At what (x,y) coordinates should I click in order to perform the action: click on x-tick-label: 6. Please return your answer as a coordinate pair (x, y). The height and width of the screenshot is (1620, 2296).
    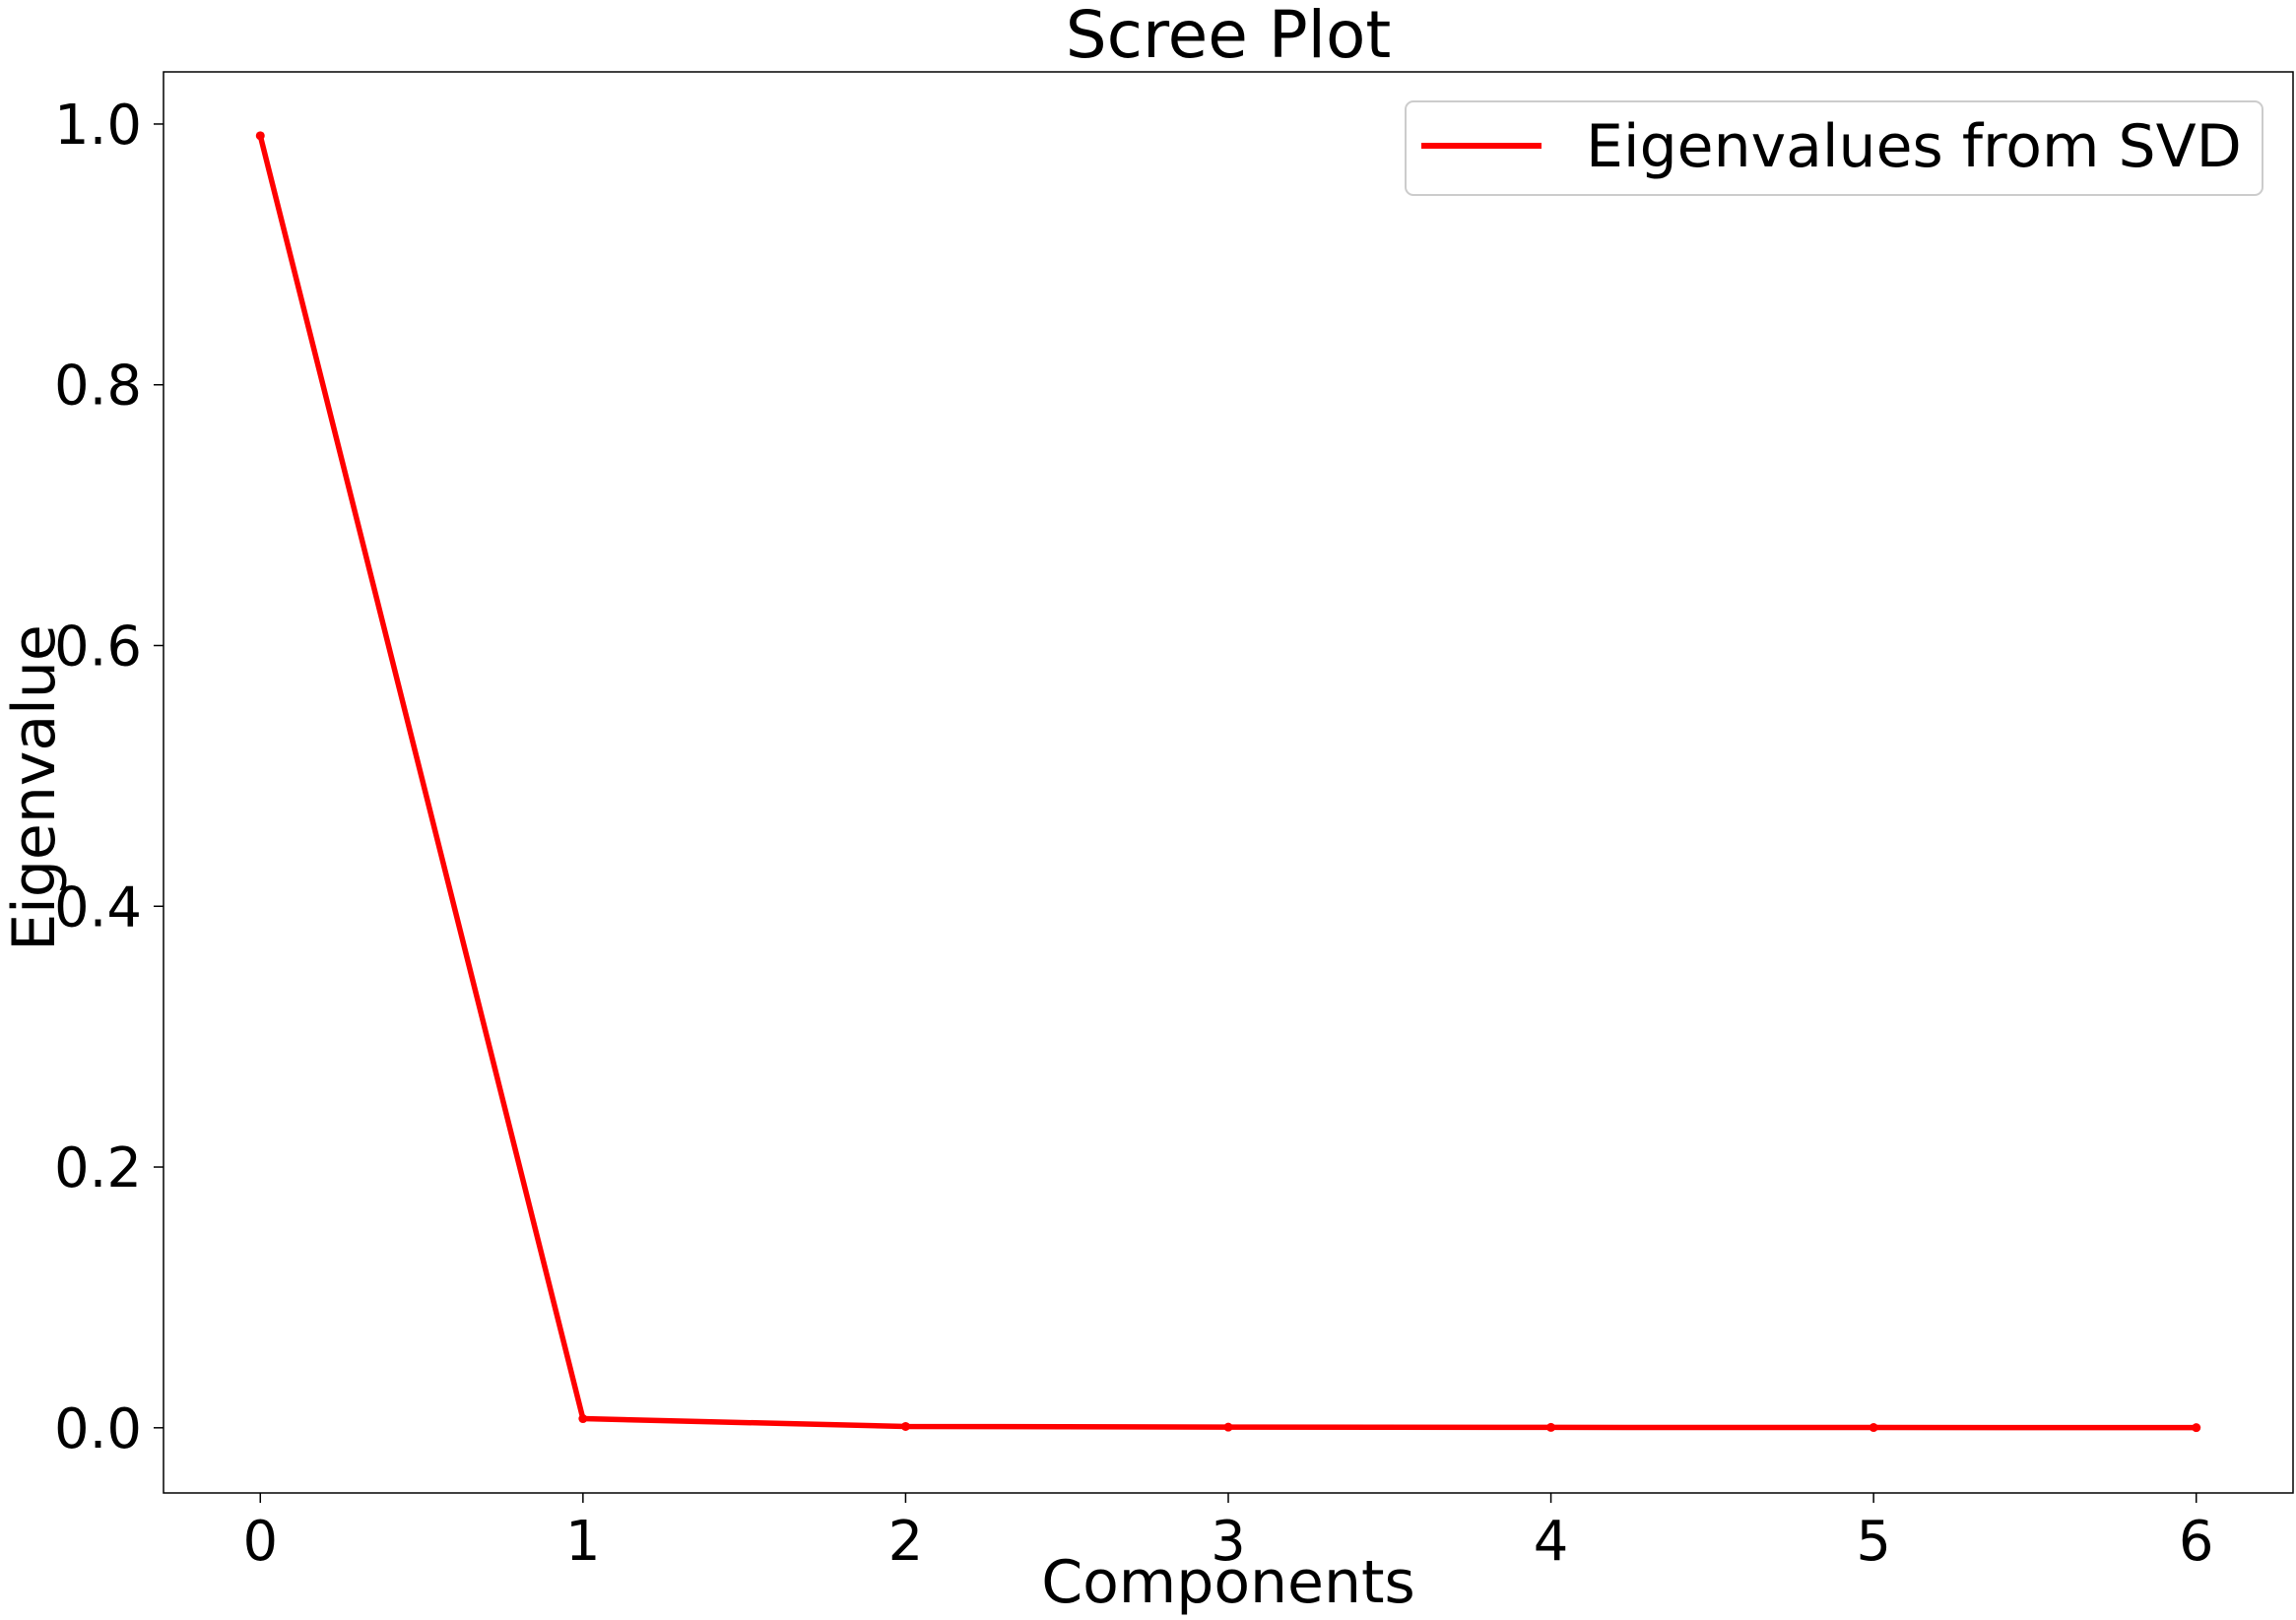
    Looking at the image, I should click on (2196, 1542).